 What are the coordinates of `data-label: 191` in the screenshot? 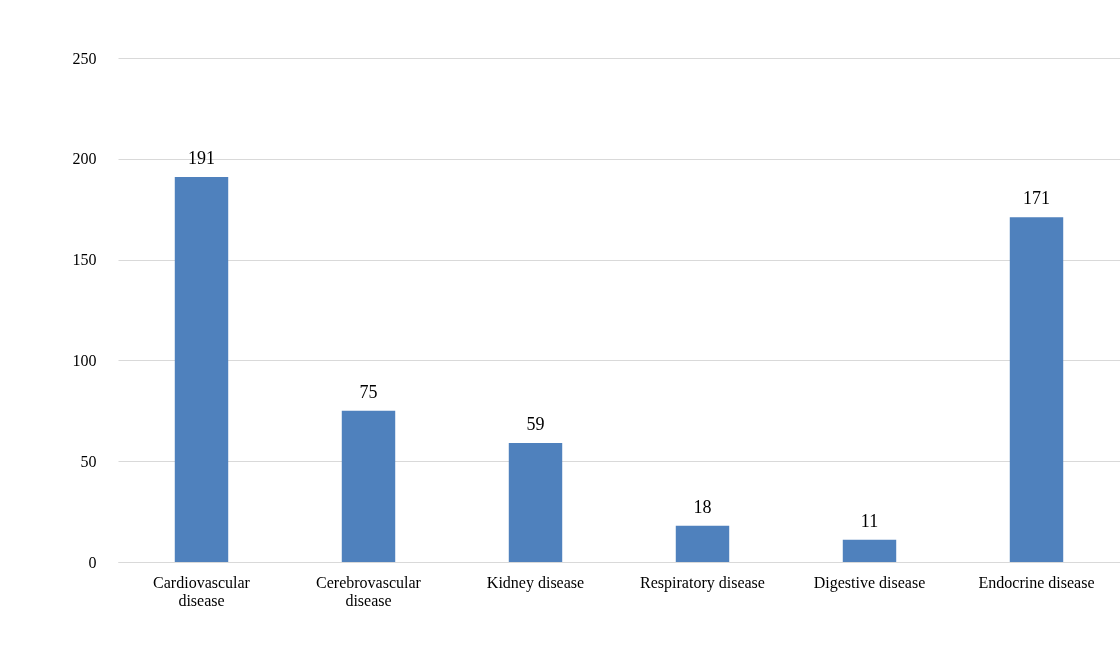 It's located at (201, 157).